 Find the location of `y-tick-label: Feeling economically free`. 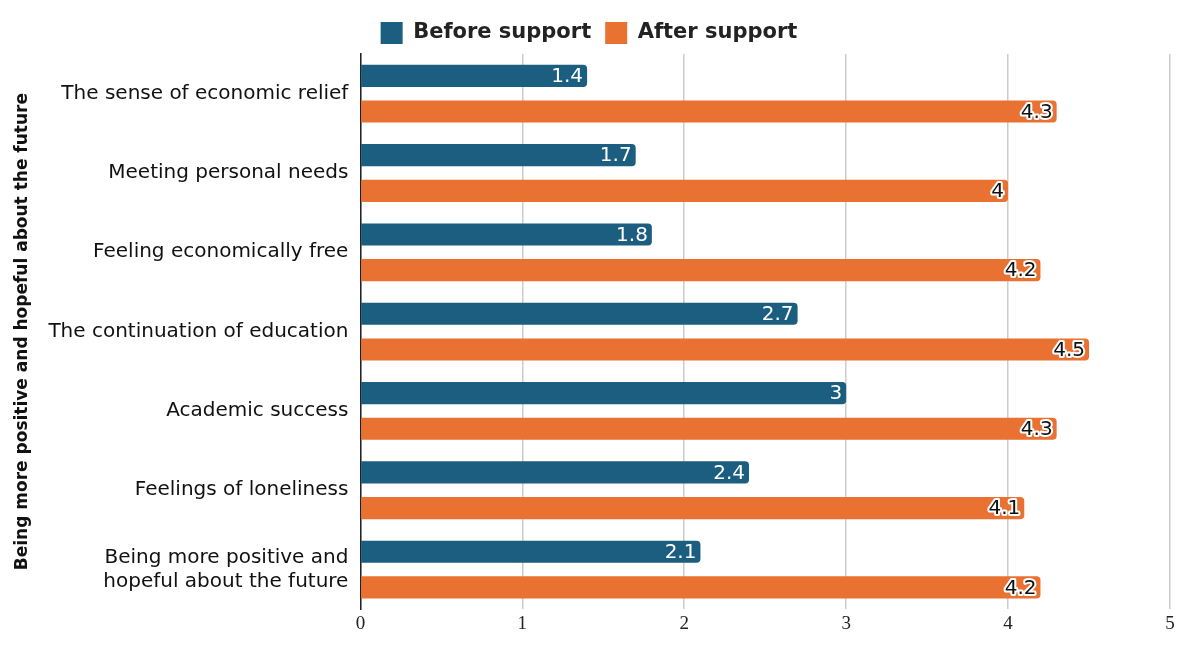

y-tick-label: Feeling economically free is located at coordinates (221, 250).